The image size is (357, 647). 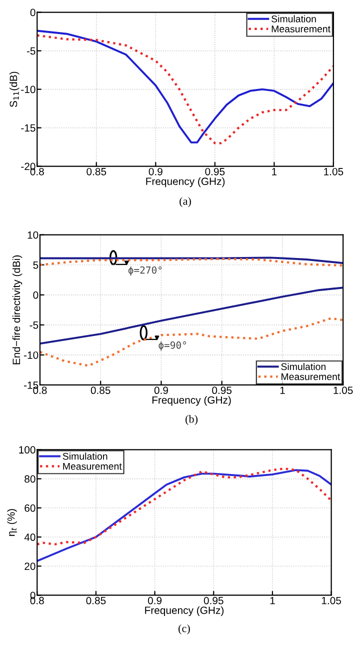 What do you see at coordinates (15, 89) in the screenshot?
I see `y-axis-title: S$_{11}$(dB)` at bounding box center [15, 89].